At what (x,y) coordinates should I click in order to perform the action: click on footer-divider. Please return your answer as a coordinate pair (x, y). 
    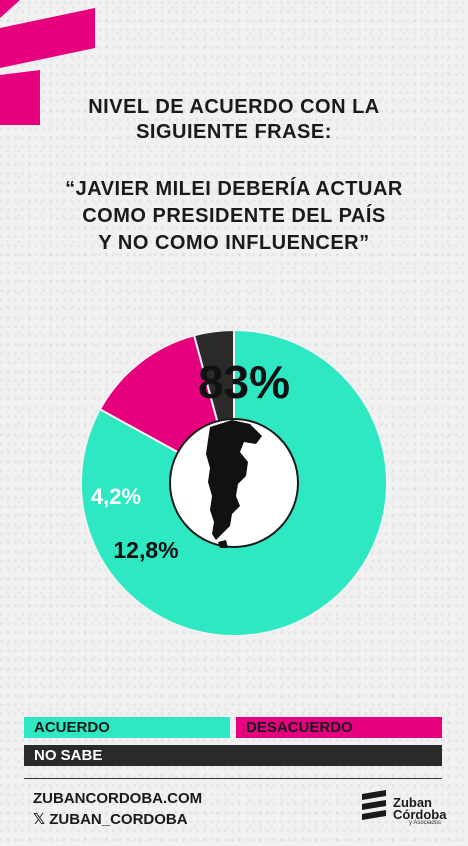
    Looking at the image, I should click on (233, 778).